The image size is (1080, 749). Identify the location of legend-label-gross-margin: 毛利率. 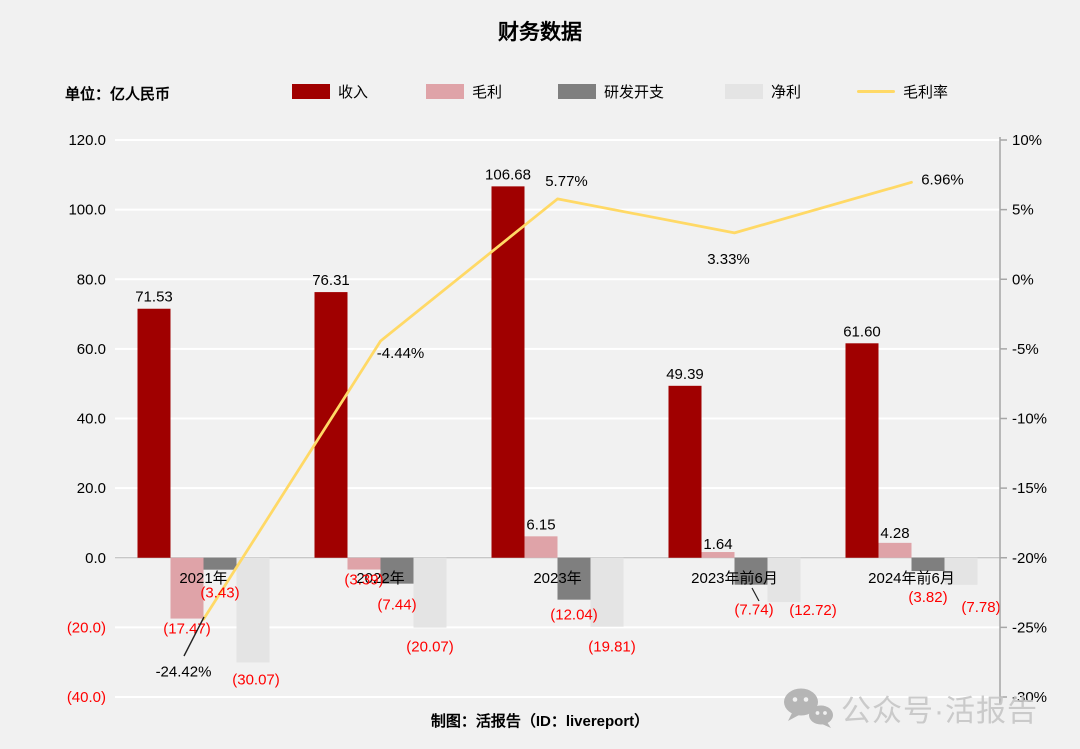
(926, 92).